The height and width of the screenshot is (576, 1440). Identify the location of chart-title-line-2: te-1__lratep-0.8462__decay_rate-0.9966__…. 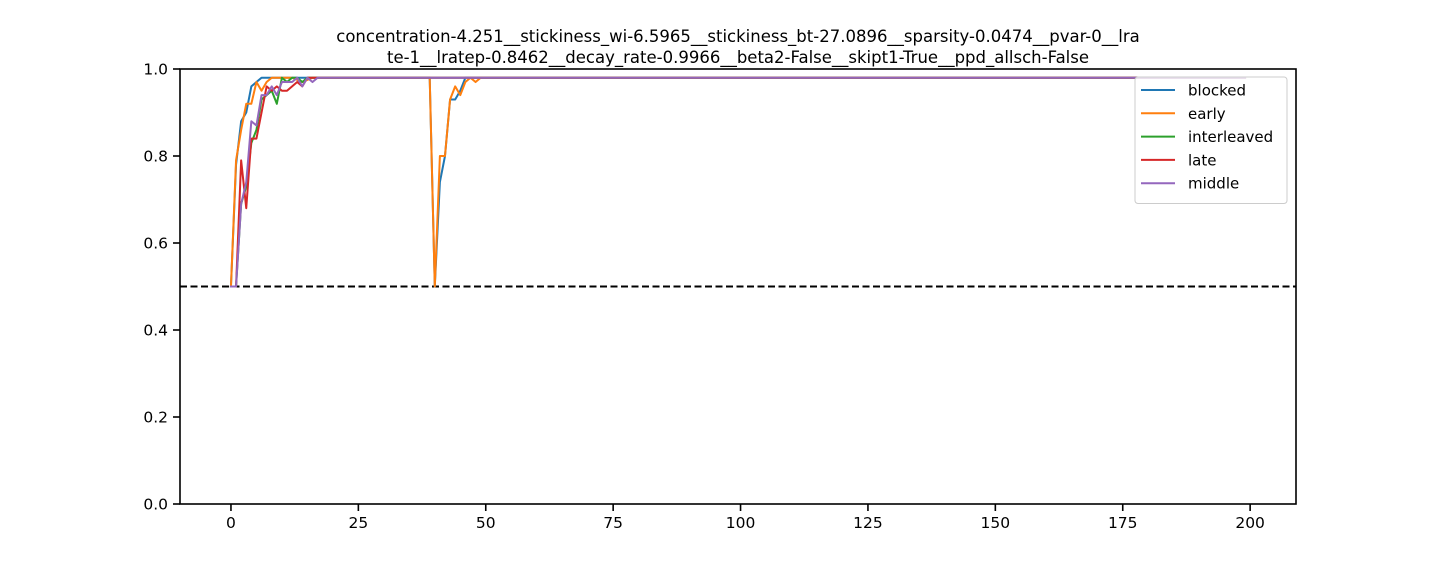
(738, 58).